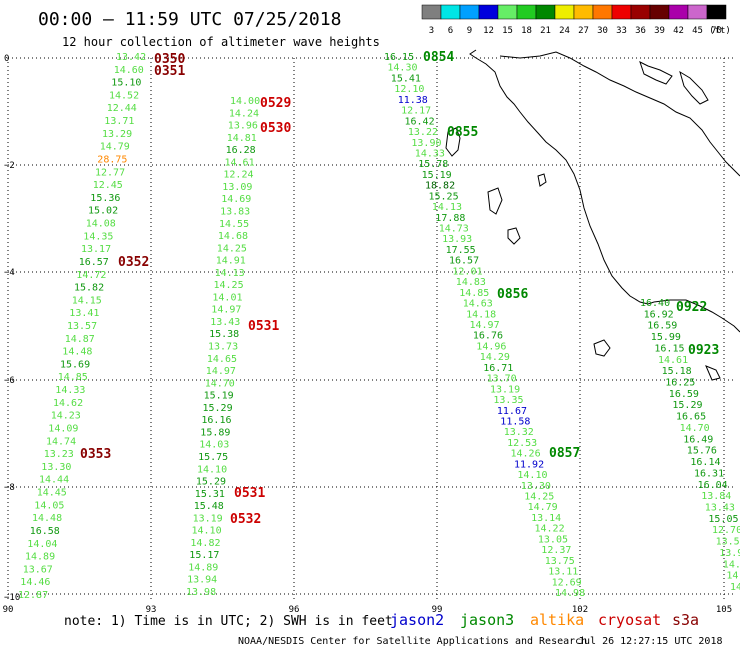 The width and height of the screenshot is (740, 650). I want to click on longitude-label: 102, so click(580, 610).